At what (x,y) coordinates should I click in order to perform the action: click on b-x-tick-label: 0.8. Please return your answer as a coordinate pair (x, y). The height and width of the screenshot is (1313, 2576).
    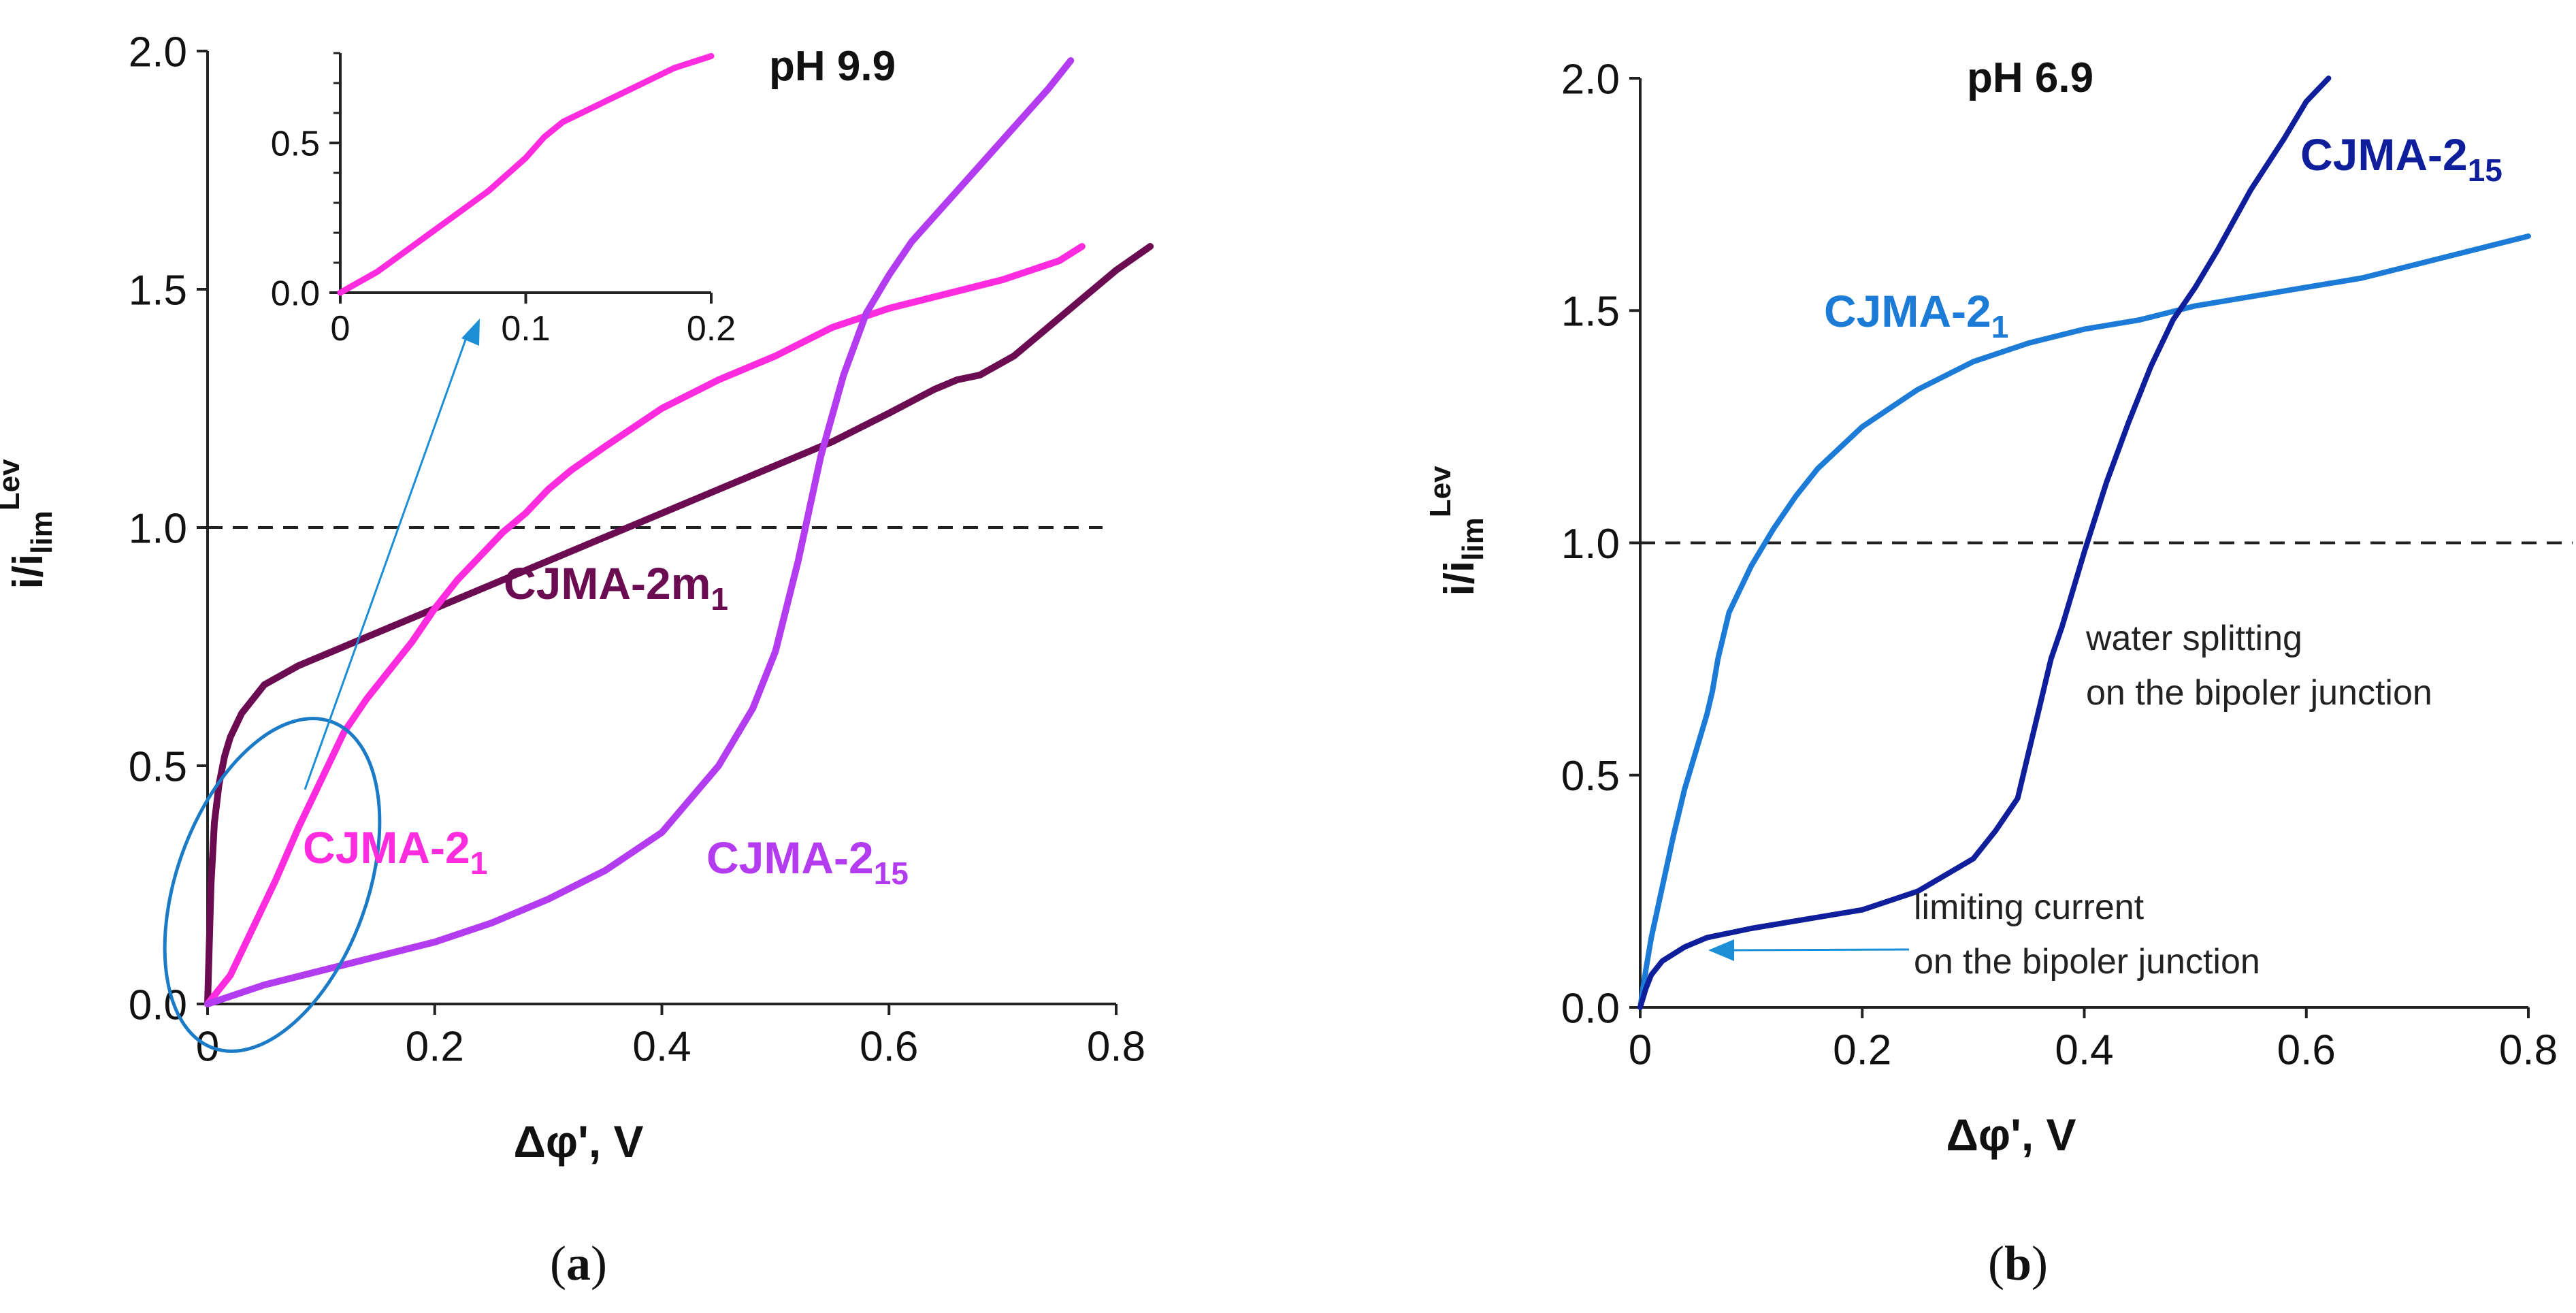
    Looking at the image, I should click on (2528, 1050).